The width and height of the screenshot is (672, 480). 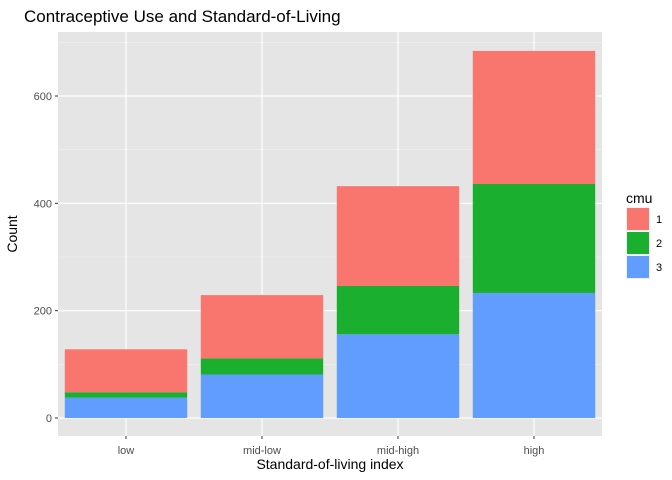 What do you see at coordinates (331, 446) in the screenshot?
I see `x-axis: low mid-low mid-high high` at bounding box center [331, 446].